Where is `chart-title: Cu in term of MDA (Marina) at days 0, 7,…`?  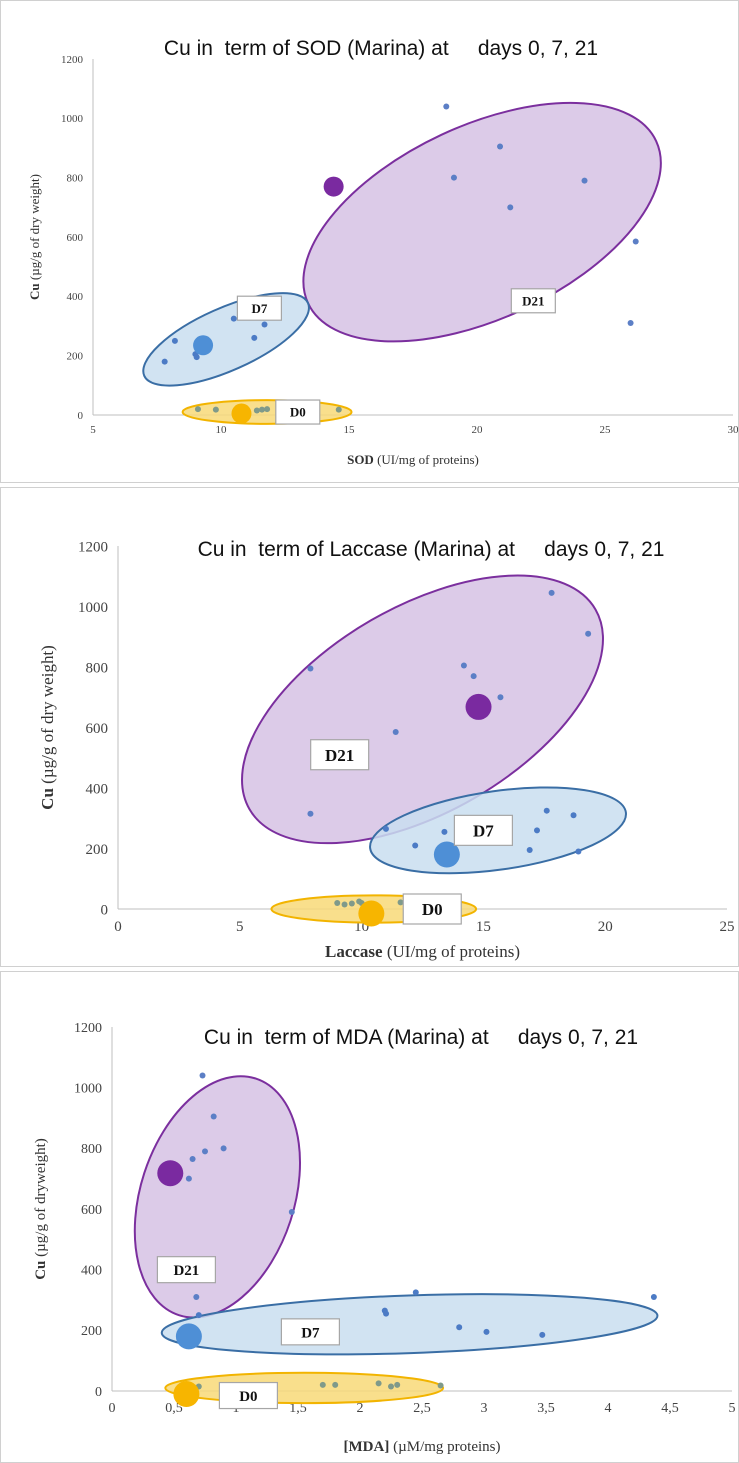 chart-title: Cu in term of MDA (Marina) at days 0, 7,… is located at coordinates (421, 1037).